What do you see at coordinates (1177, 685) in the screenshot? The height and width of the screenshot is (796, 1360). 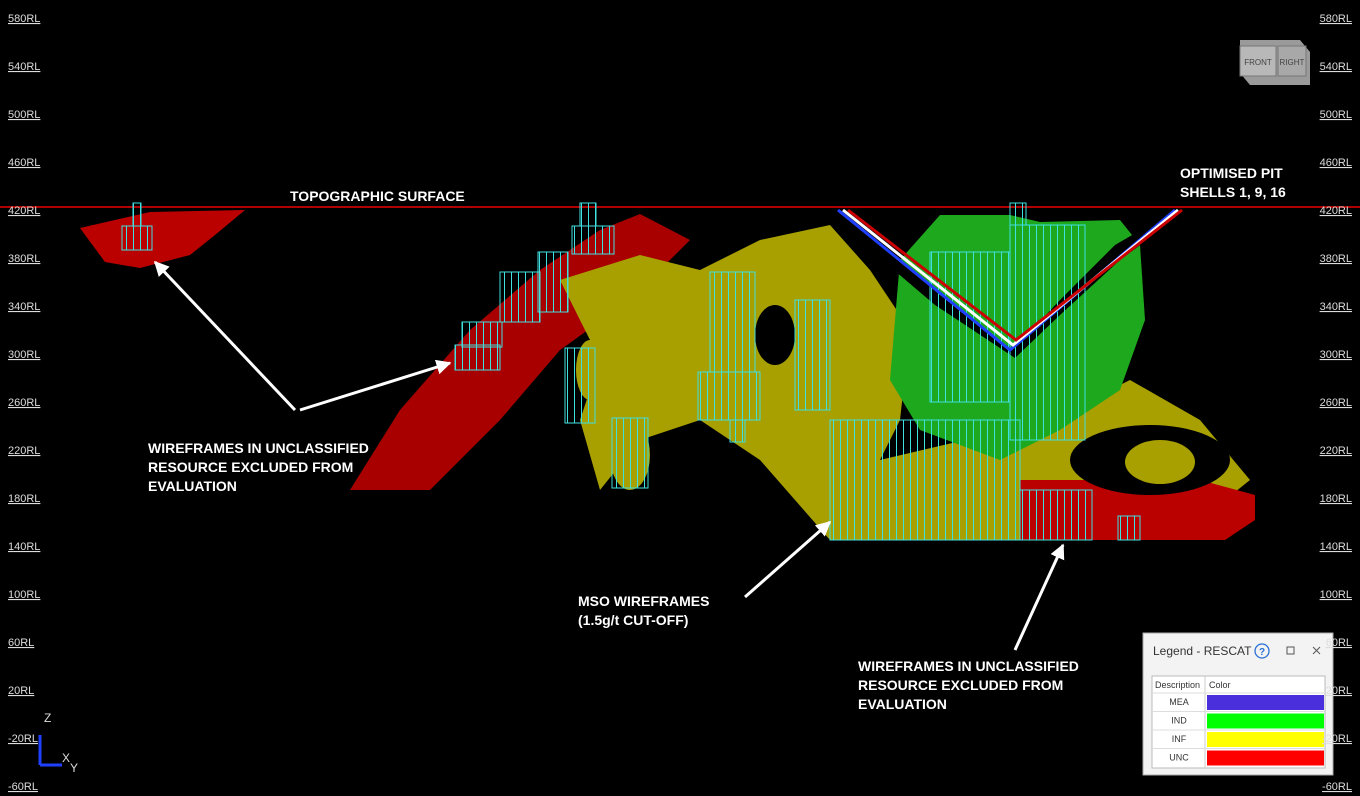 I see `header-description: Description` at bounding box center [1177, 685].